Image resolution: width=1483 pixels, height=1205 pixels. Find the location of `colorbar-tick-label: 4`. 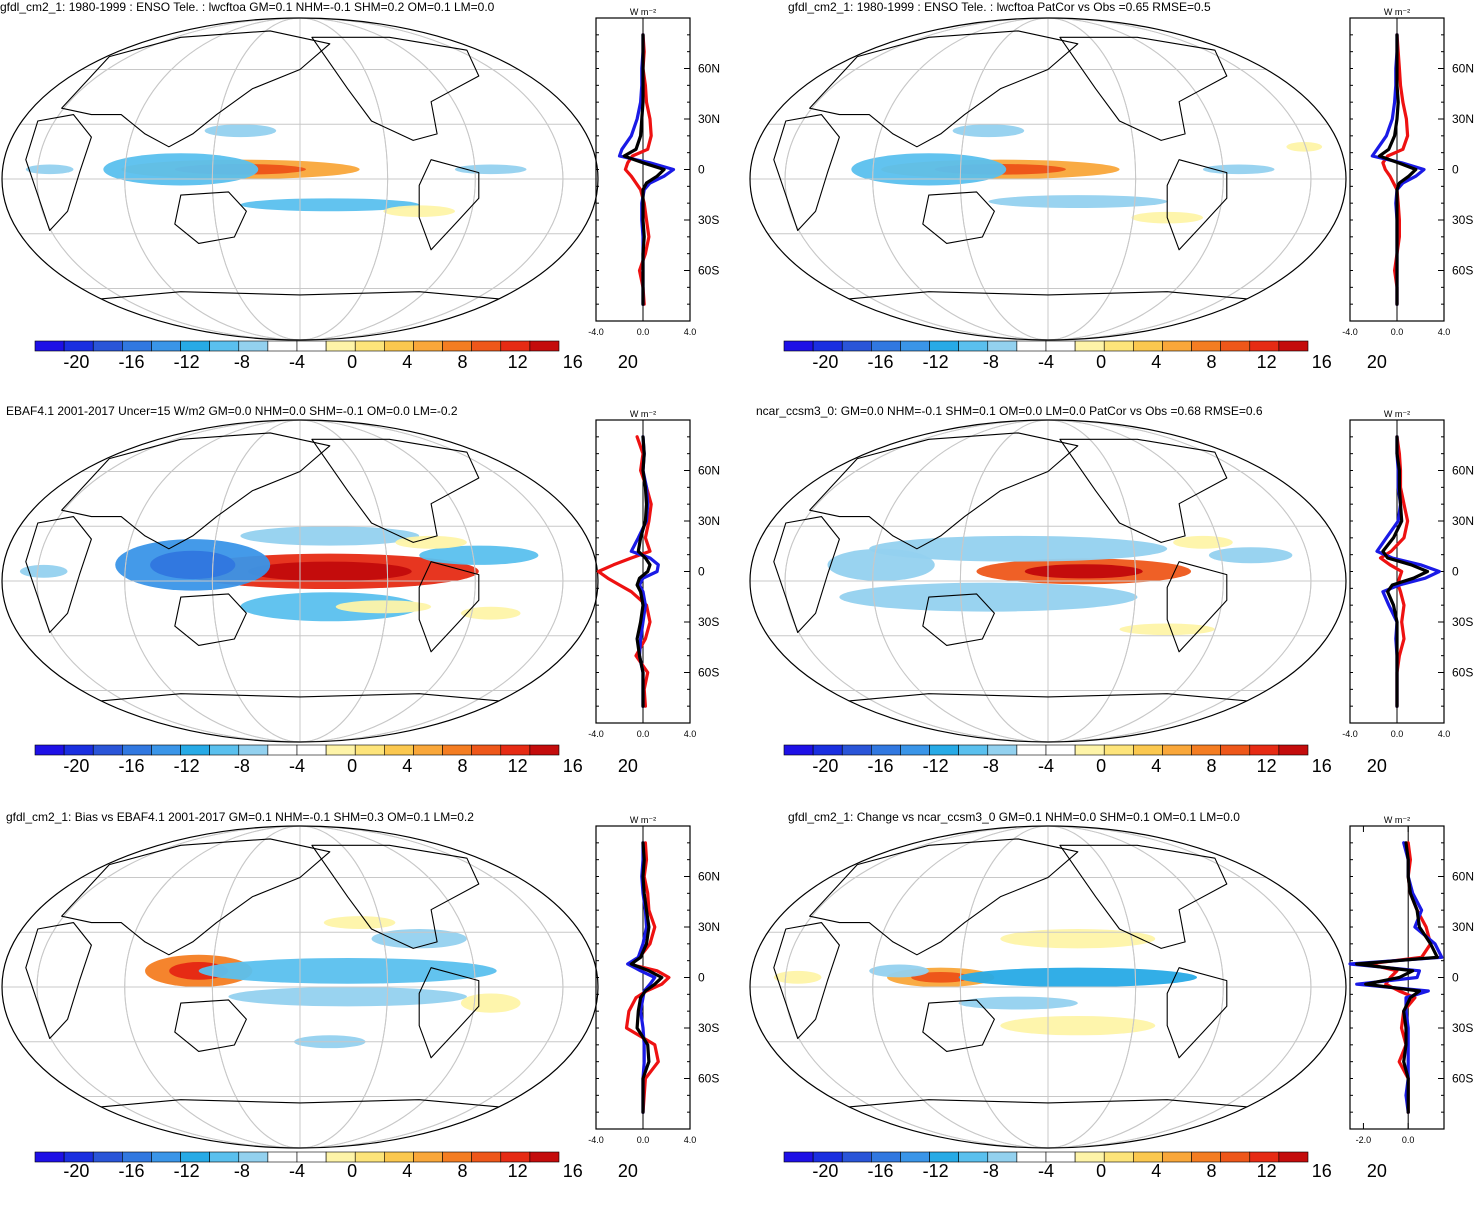

colorbar-tick-label: 4 is located at coordinates (1156, 1171).